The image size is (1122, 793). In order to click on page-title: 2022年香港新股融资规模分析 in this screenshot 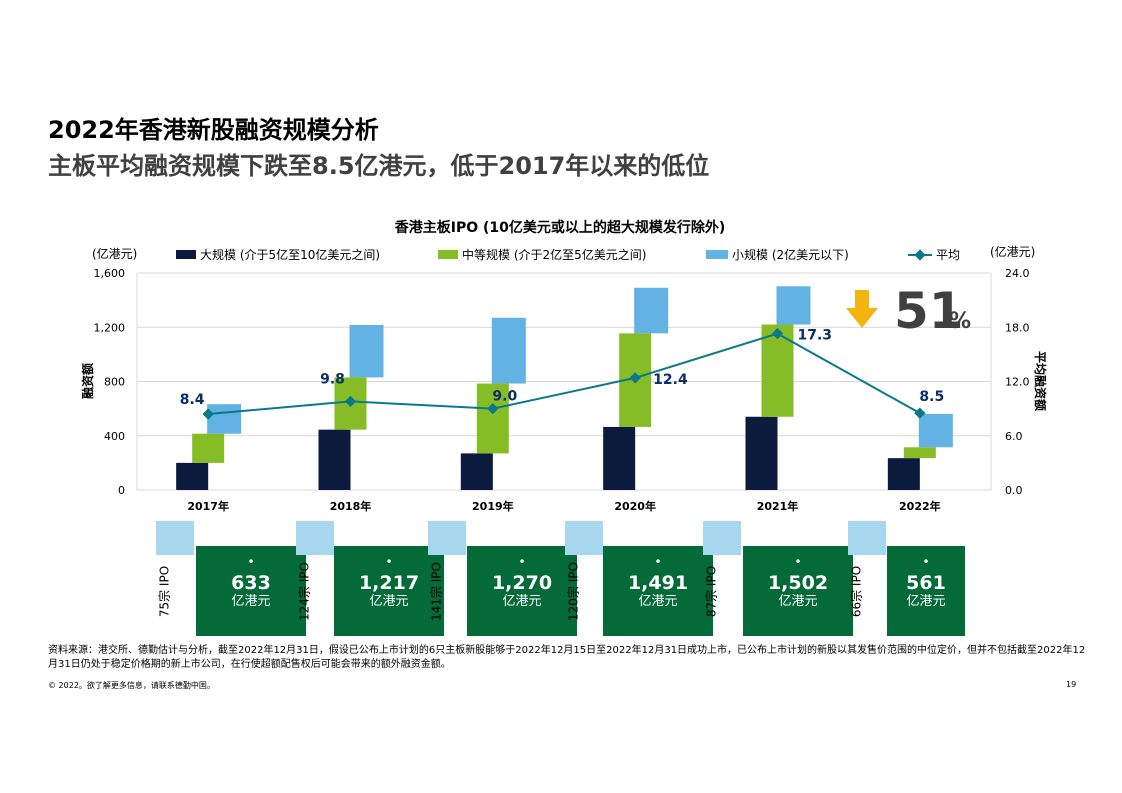, I will do `click(213, 130)`.